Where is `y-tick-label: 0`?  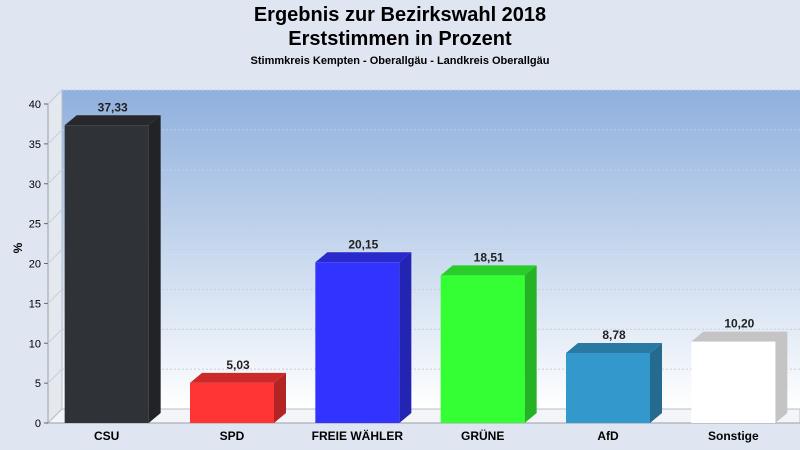
y-tick-label: 0 is located at coordinates (38, 424).